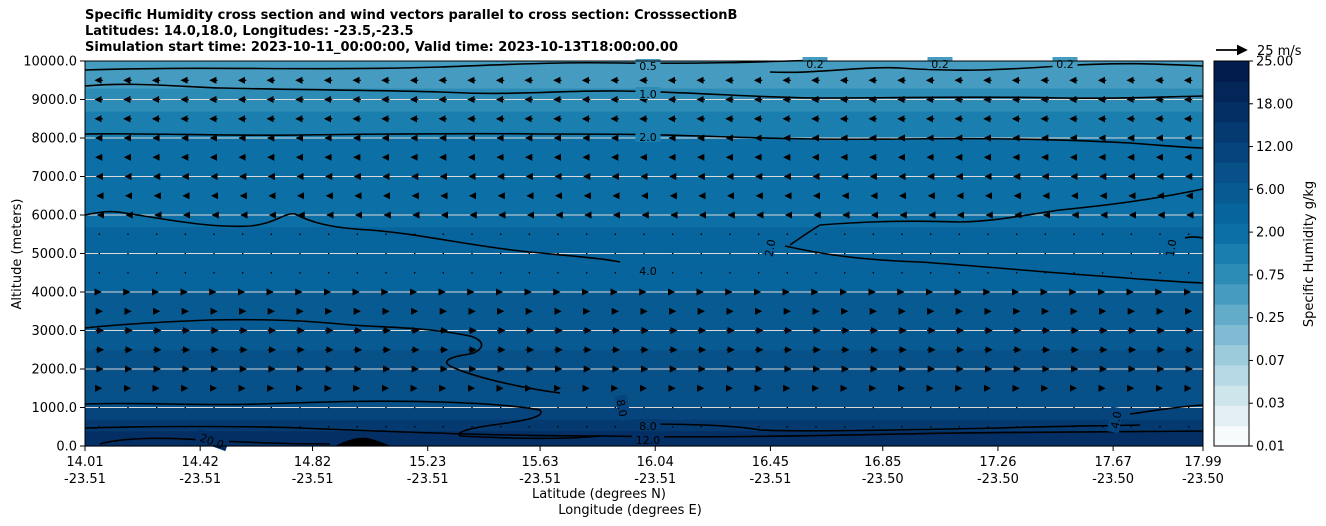 This screenshot has height=526, width=1326. Describe the element at coordinates (1113, 462) in the screenshot. I see `x-tick-label-lat: 17.67` at that location.